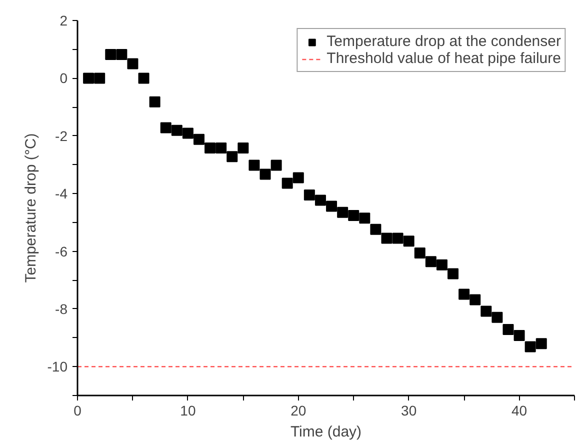 The width and height of the screenshot is (580, 445). Describe the element at coordinates (61, 136) in the screenshot. I see `y-tick-label: -2` at that location.